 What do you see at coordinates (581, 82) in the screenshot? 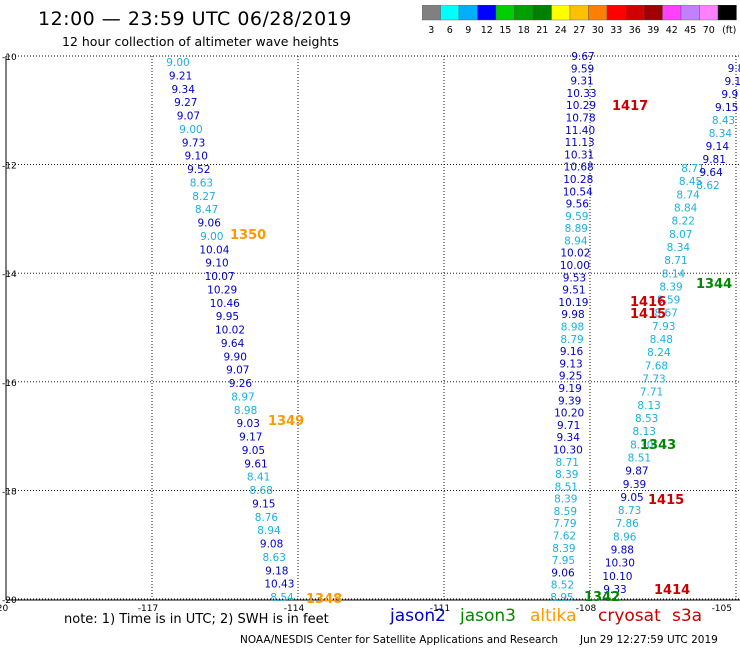
I see `swh-value: 9.31` at bounding box center [581, 82].